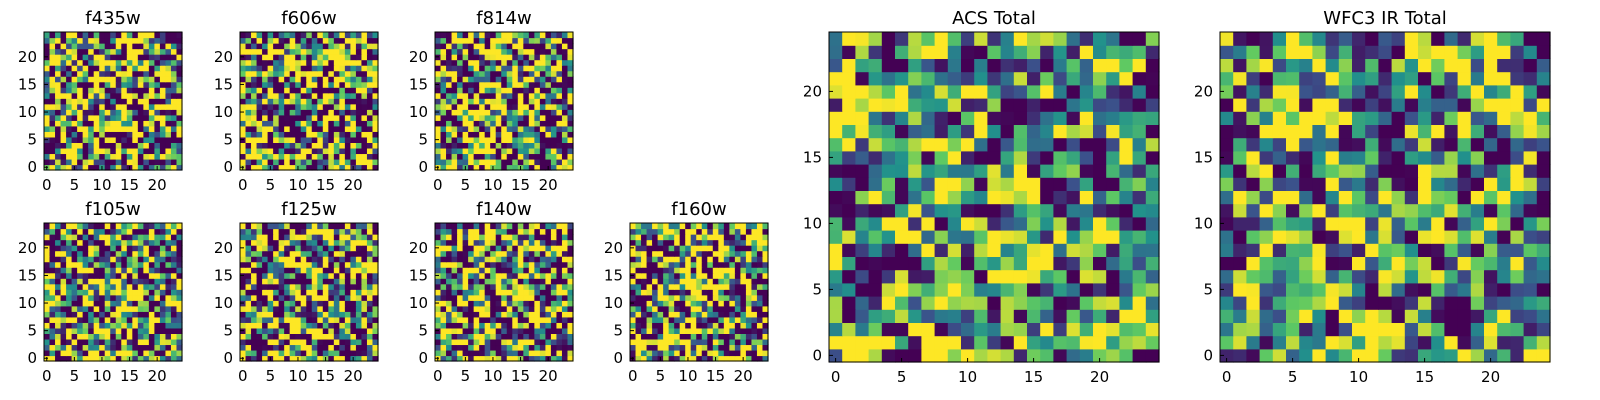 The image size is (1600, 400). I want to click on y-tick-label: 0, so click(228, 167).